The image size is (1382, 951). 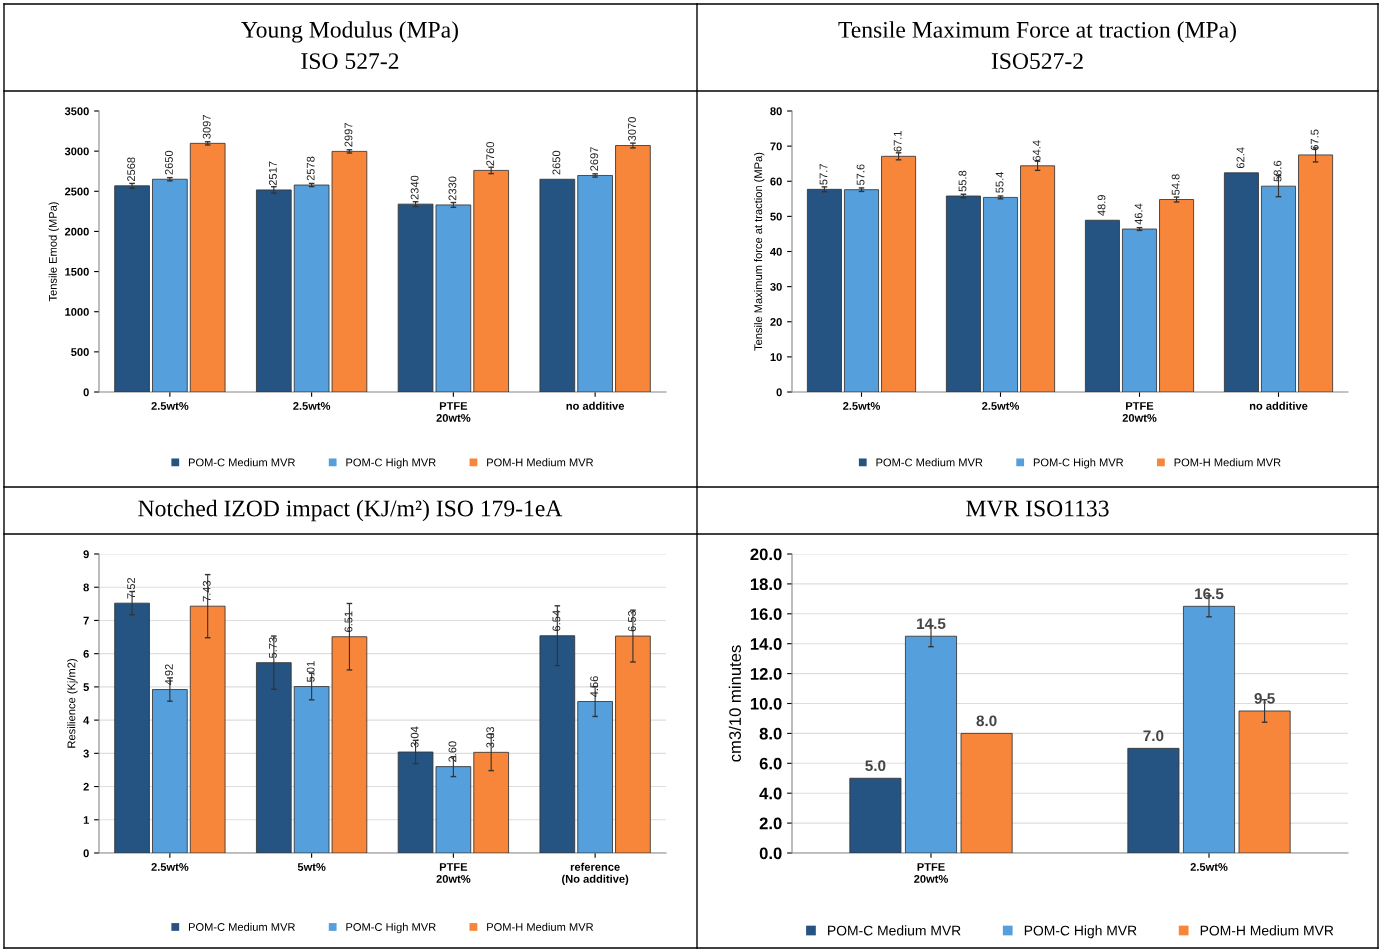 I want to click on y-axis-title: Tensile Maximum force at traction (MPa), so click(x=759, y=251).